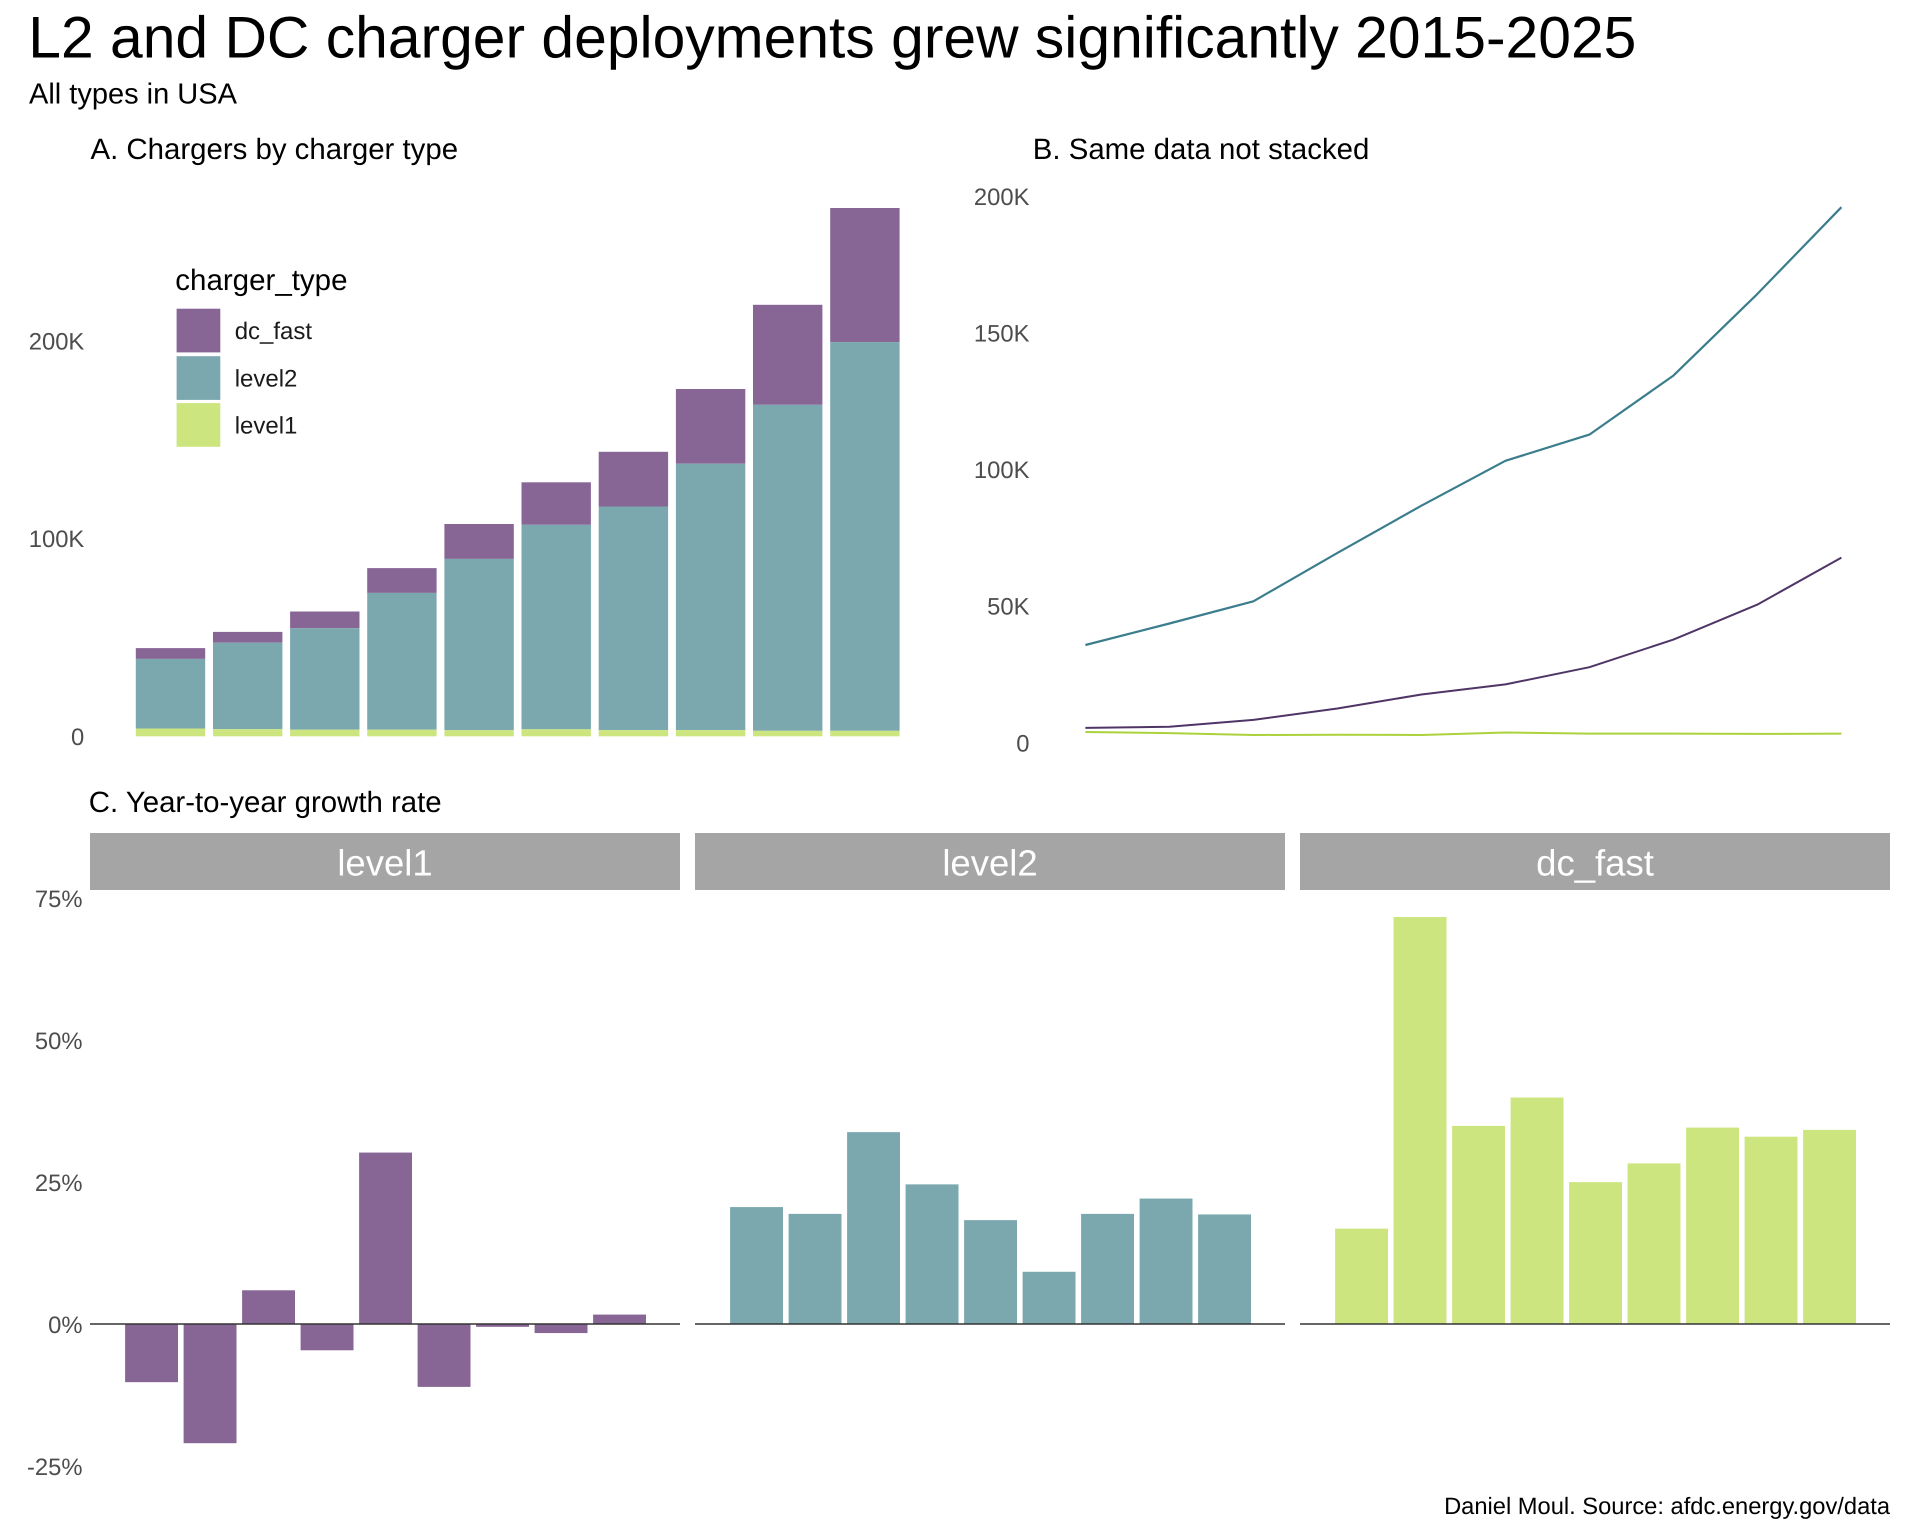 The width and height of the screenshot is (1920, 1536). Describe the element at coordinates (1008, 607) in the screenshot. I see `svg-text: 50K` at that location.